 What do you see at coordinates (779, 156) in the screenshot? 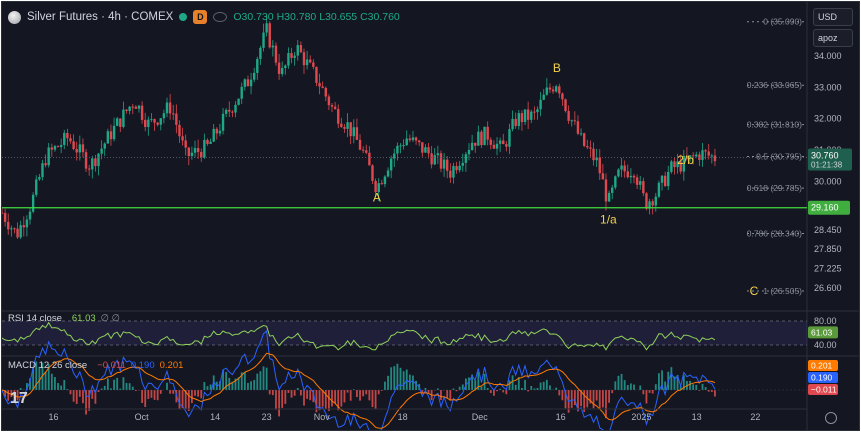
I see `fib-level-label: 0.5 (30.795)` at bounding box center [779, 156].